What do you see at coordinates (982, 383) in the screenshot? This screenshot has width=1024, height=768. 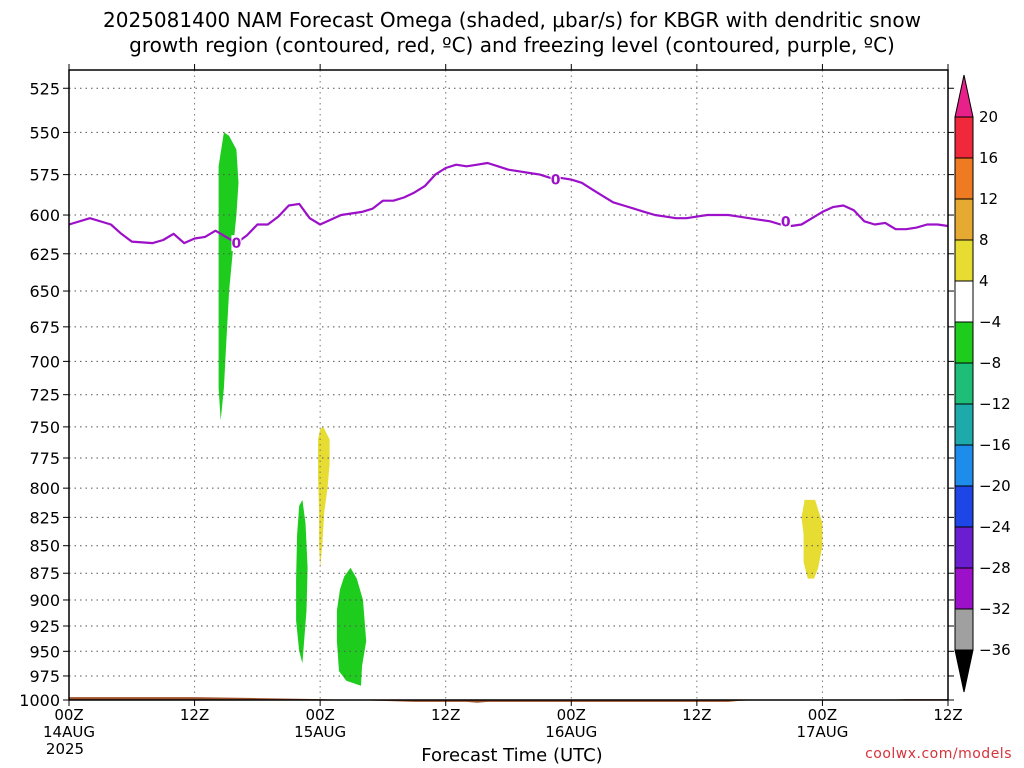 I see `colorbar: 20 16 12 8 4 −4 −8 −12 −16 −20 −24 −28 −32 −36` at bounding box center [982, 383].